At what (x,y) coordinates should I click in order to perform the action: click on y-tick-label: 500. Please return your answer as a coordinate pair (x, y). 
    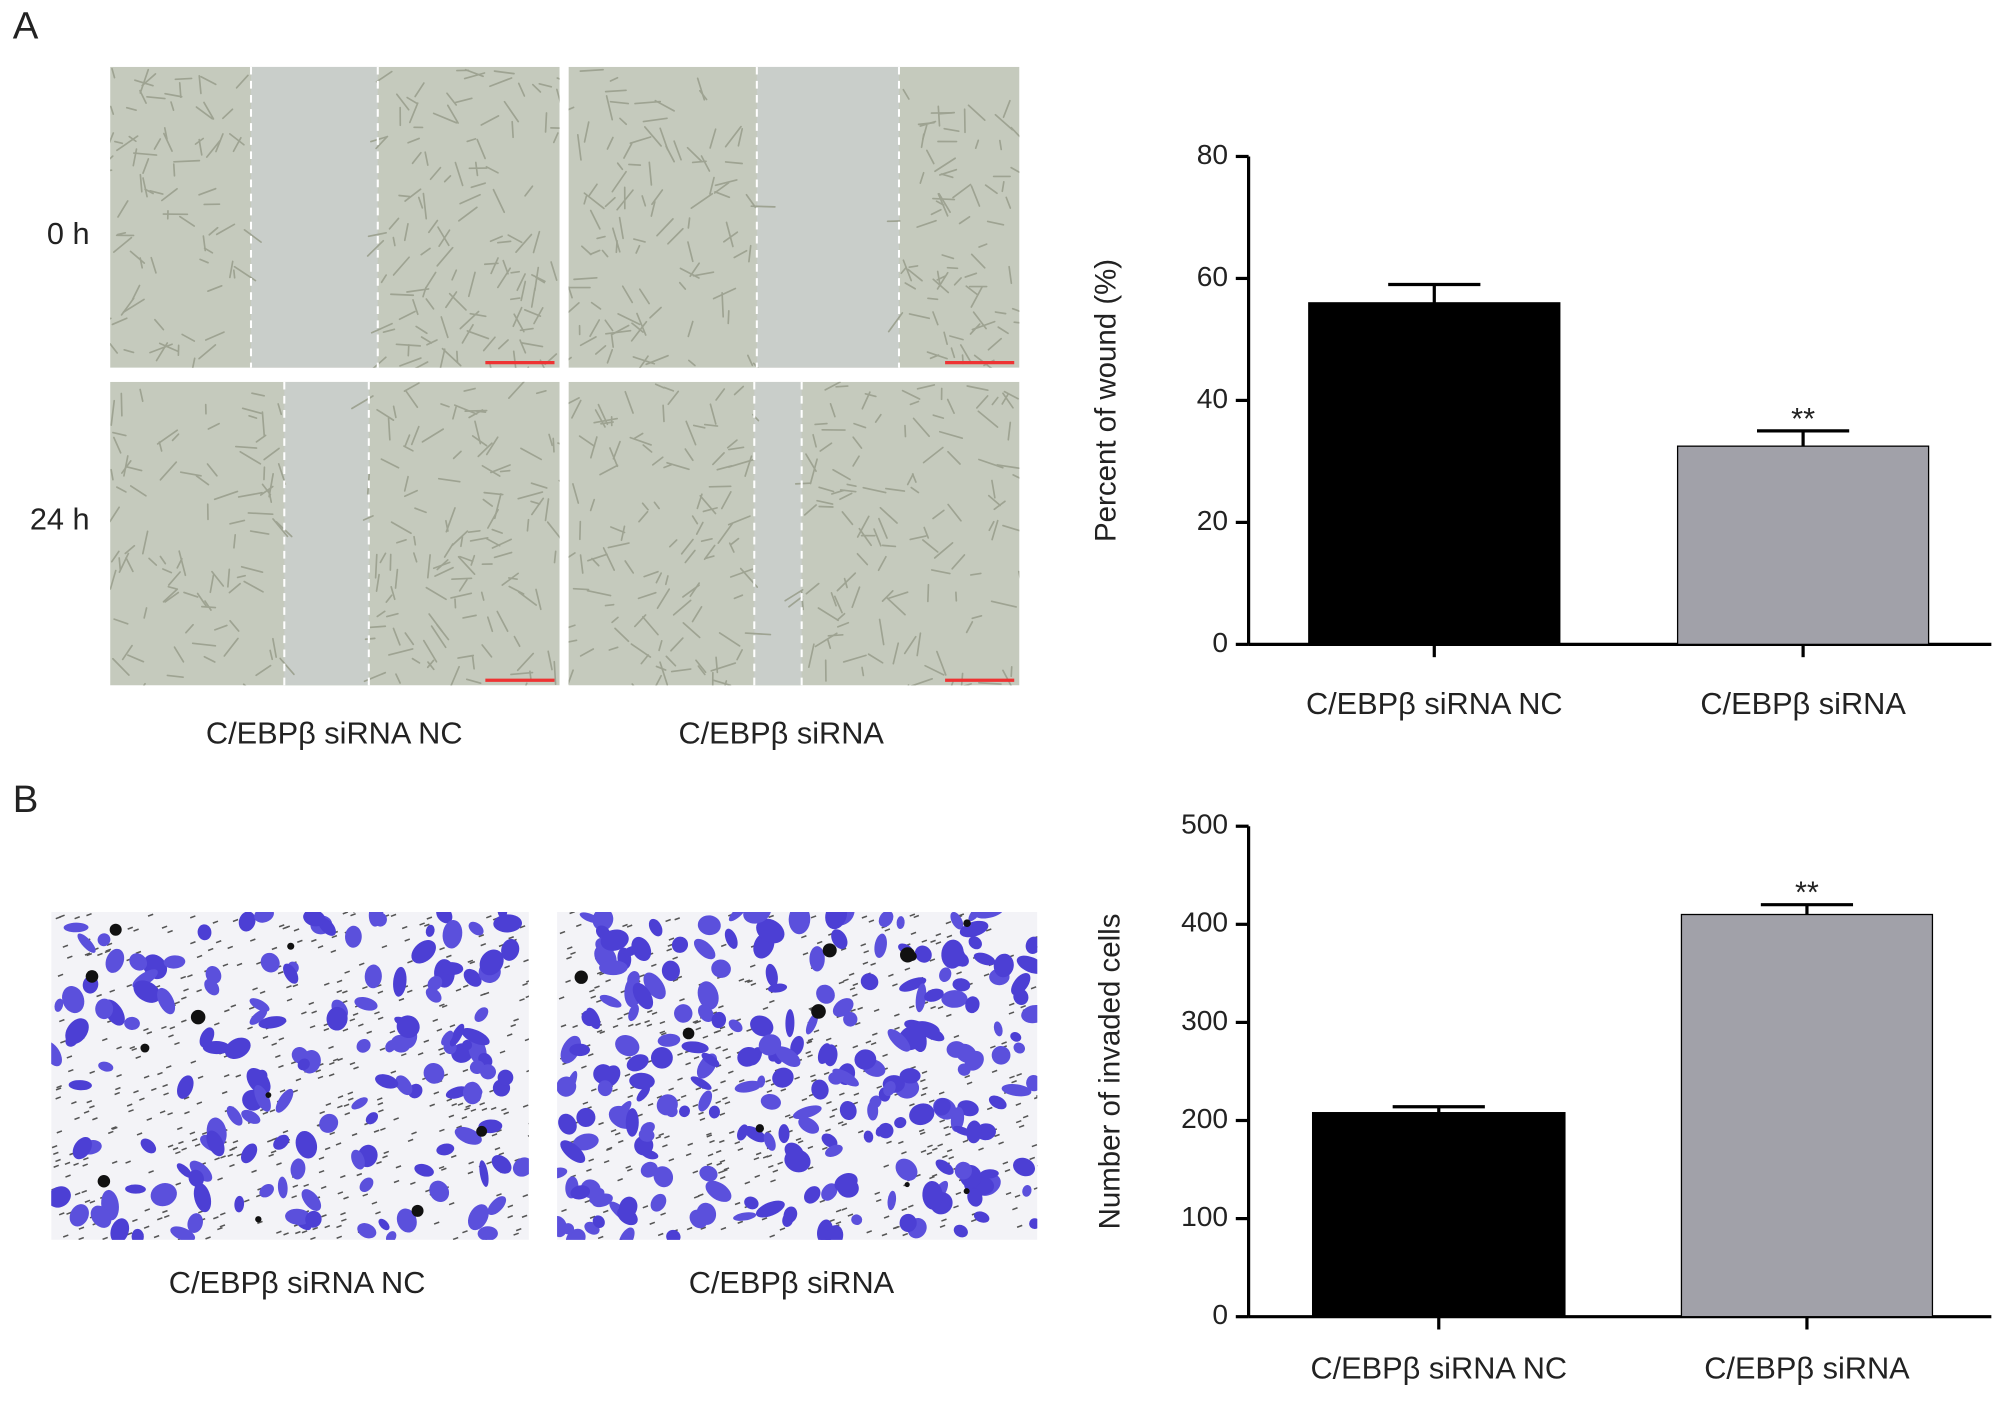
    Looking at the image, I should click on (1204, 824).